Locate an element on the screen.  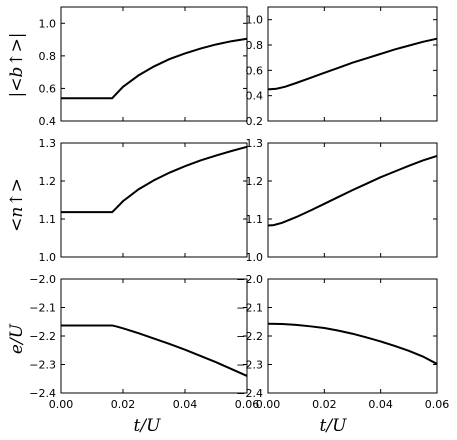
ylabel-row3: e/U is located at coordinates (17, 338).